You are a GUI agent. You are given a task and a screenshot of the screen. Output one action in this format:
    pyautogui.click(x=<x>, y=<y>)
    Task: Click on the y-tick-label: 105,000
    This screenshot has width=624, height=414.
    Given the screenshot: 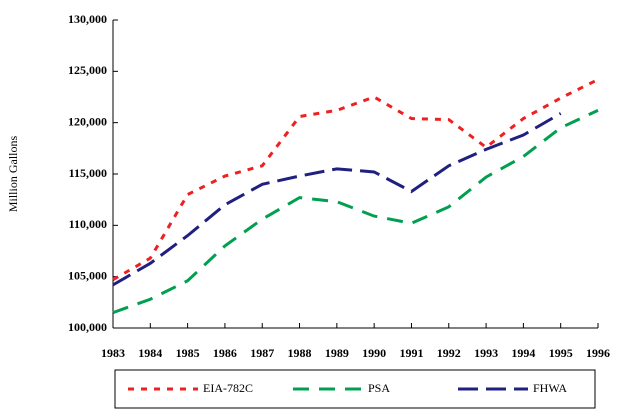 What is the action you would take?
    pyautogui.click(x=87, y=275)
    